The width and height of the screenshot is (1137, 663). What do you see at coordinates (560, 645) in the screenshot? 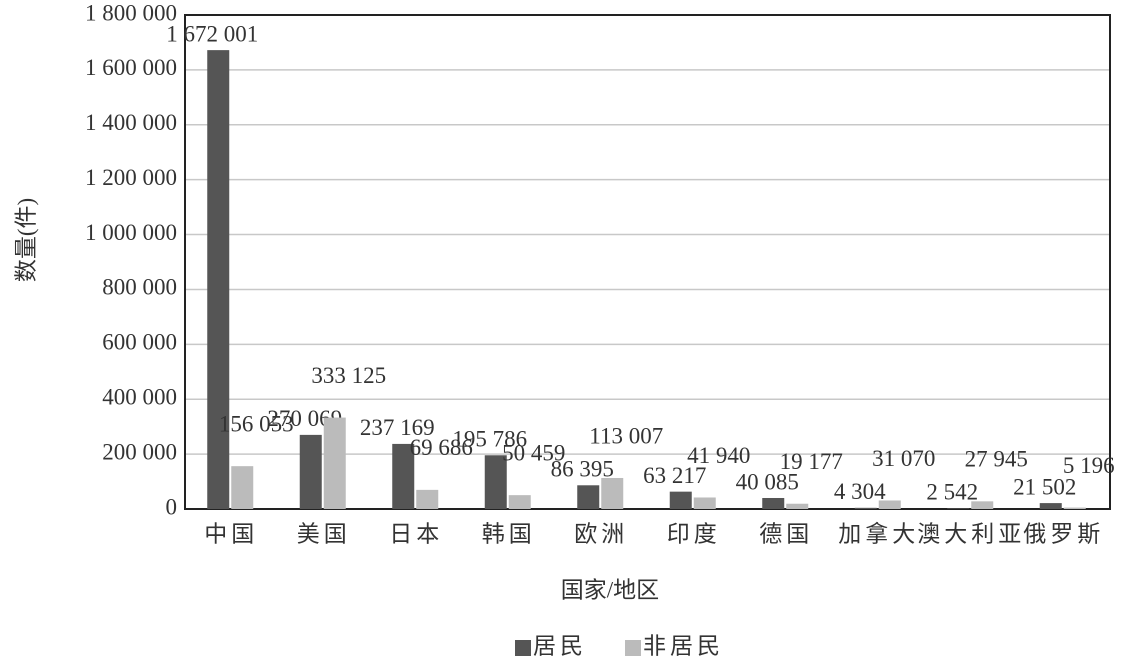
I see `legend-label: 居民` at bounding box center [560, 645].